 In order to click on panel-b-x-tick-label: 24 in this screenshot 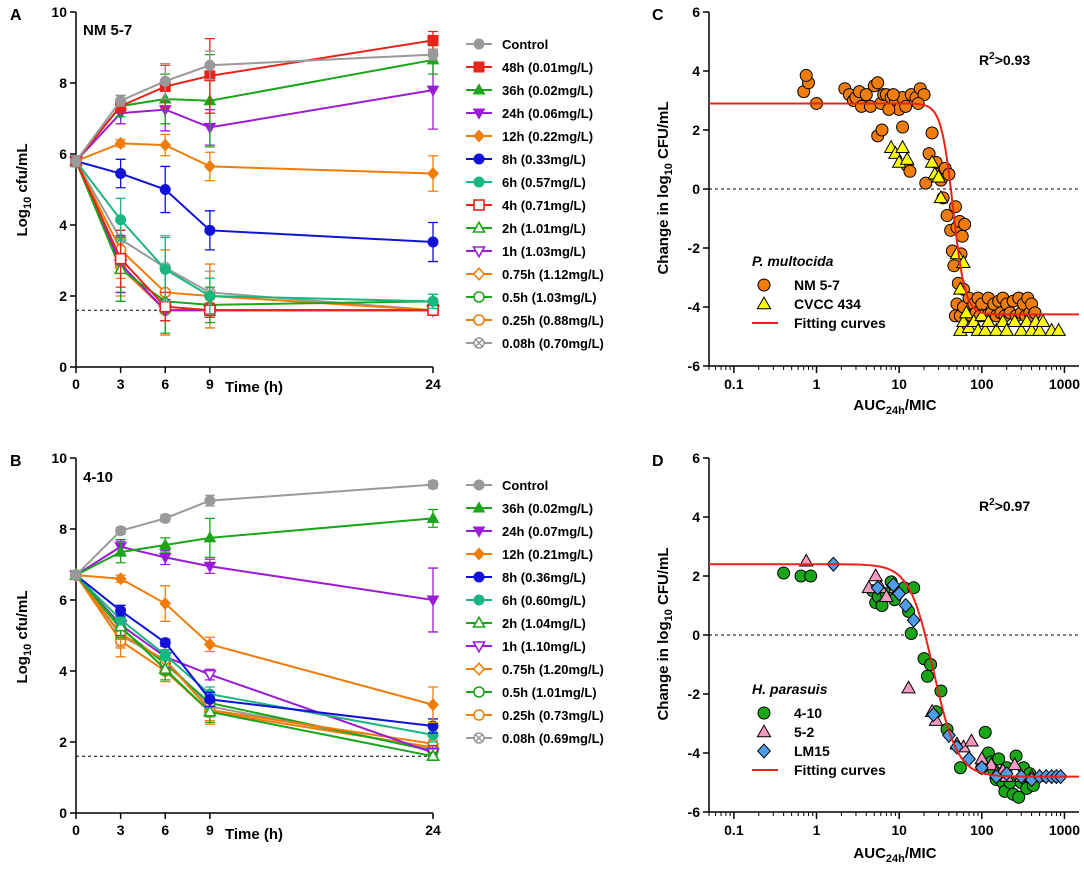, I will do `click(433, 830)`.